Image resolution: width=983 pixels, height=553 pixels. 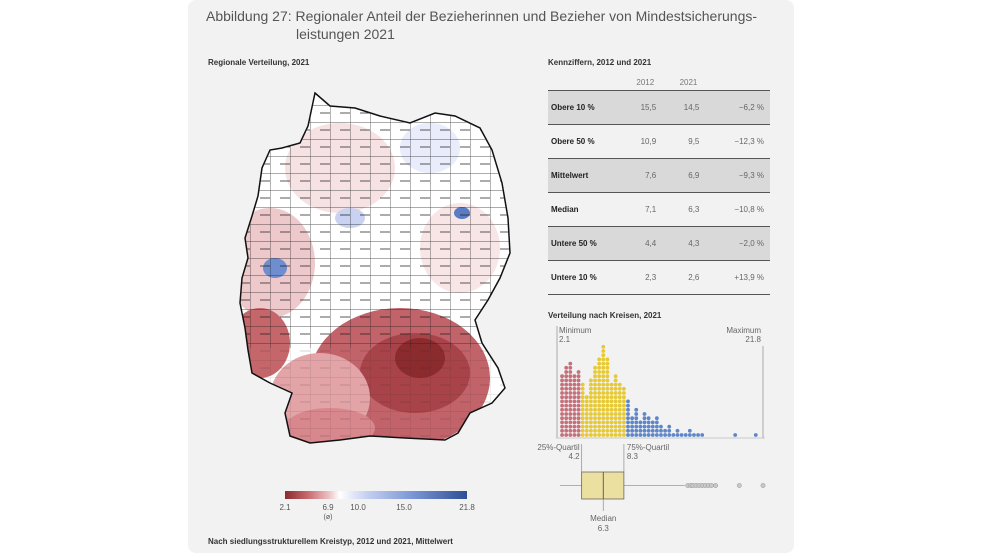 I want to click on minimum-value: 2.1, so click(x=565, y=339).